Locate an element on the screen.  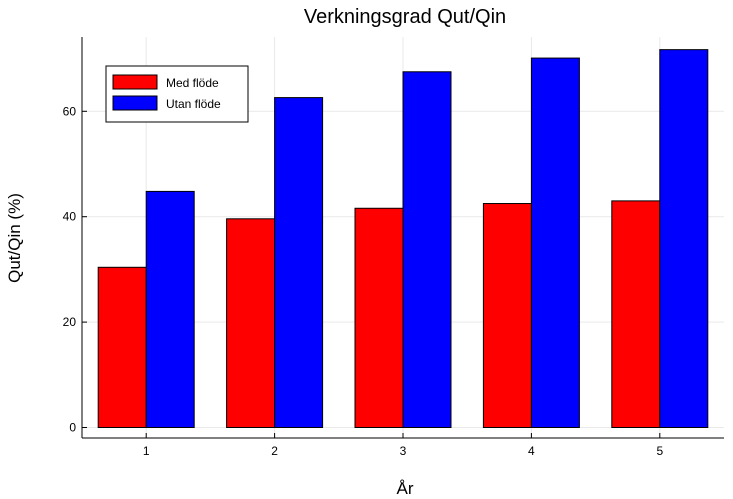
legend-swatch-med-flode is located at coordinates (135, 82).